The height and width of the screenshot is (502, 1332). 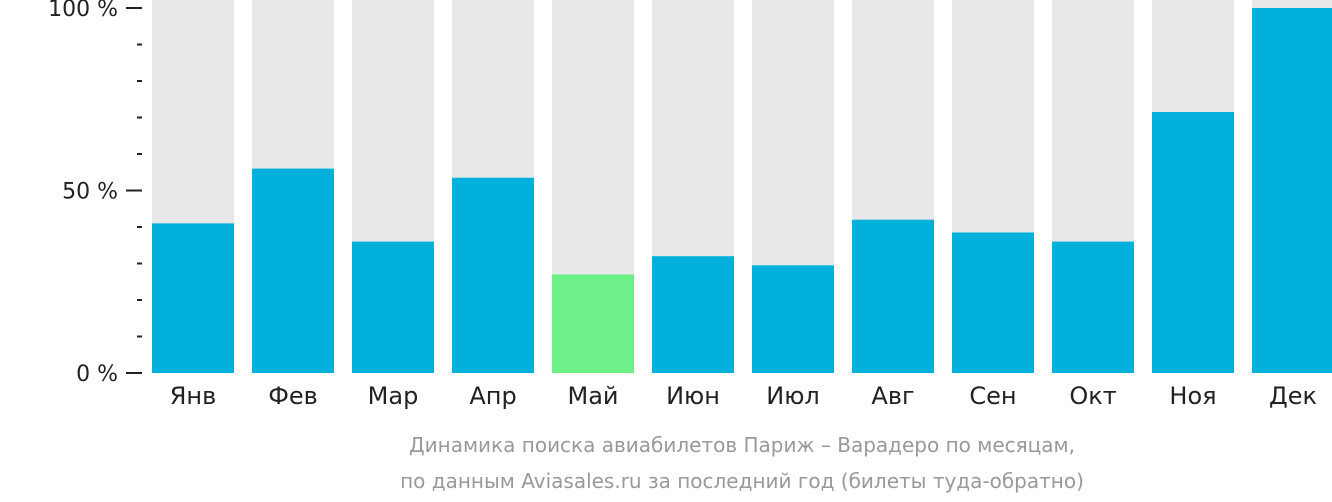 What do you see at coordinates (393, 396) in the screenshot?
I see `x-category-label: Мар` at bounding box center [393, 396].